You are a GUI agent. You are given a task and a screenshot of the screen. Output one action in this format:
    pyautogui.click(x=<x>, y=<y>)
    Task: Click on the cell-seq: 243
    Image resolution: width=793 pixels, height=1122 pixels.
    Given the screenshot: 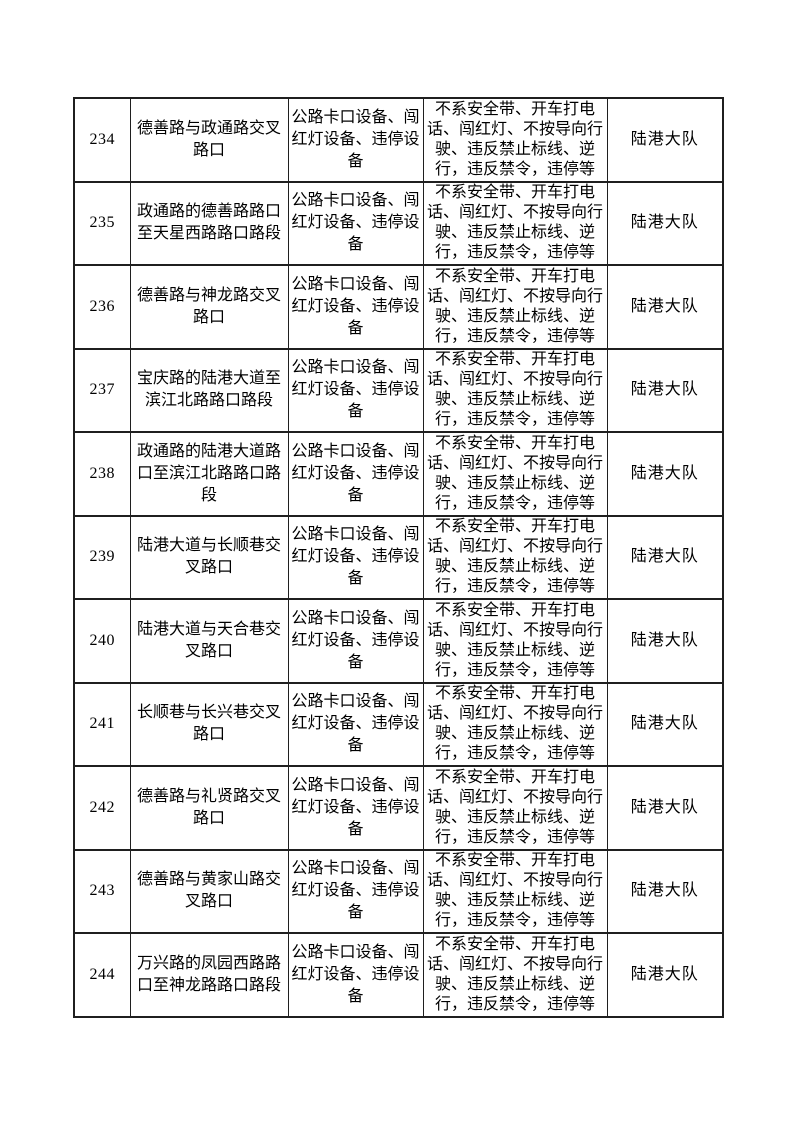 What is the action you would take?
    pyautogui.click(x=102, y=891)
    